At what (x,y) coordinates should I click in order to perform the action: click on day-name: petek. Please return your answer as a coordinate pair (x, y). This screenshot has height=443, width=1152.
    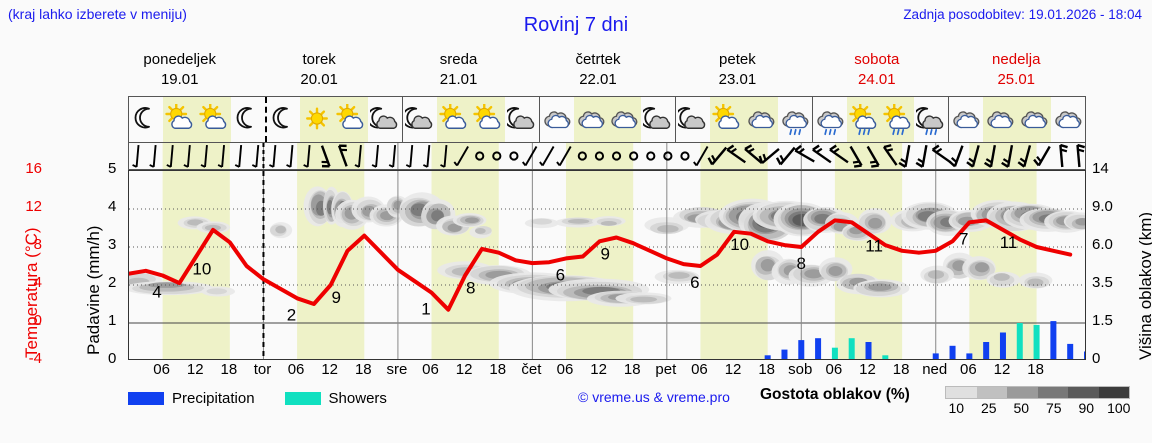
    Looking at the image, I should click on (737, 59).